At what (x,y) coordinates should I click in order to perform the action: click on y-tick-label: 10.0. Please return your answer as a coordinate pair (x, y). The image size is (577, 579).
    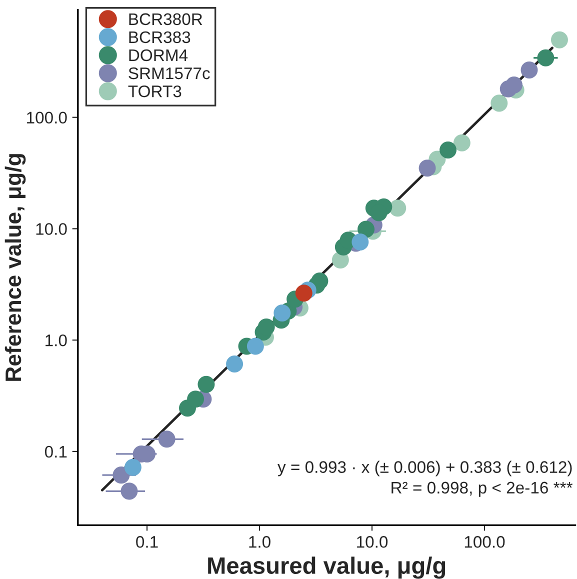
    Looking at the image, I should click on (51, 229).